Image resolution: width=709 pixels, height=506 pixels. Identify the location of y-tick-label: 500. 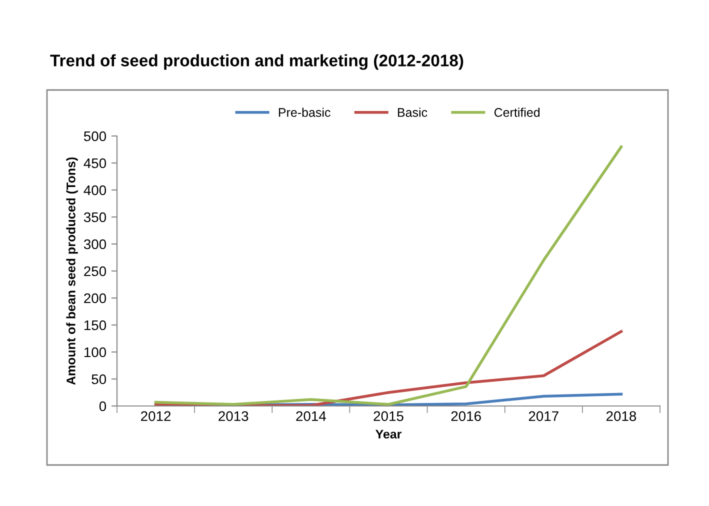
(95, 136).